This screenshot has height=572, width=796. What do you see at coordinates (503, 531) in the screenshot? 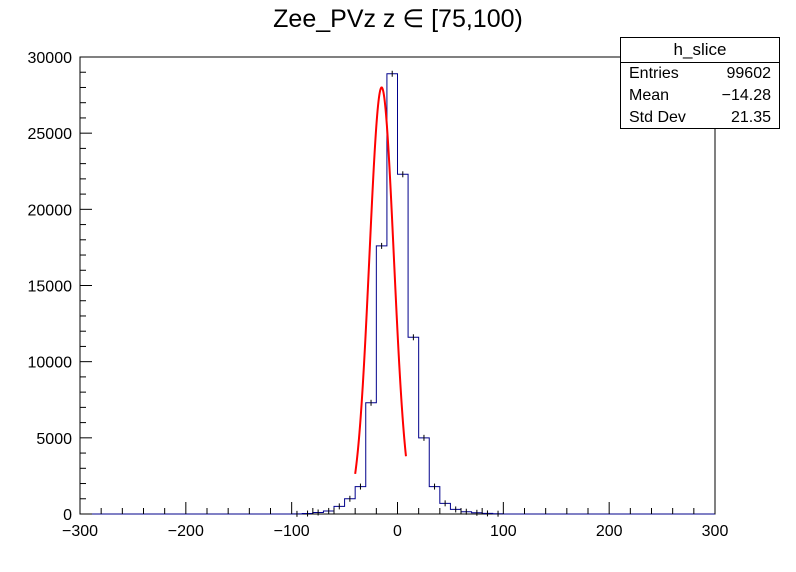
I see `x-tick-label: 100` at bounding box center [503, 531].